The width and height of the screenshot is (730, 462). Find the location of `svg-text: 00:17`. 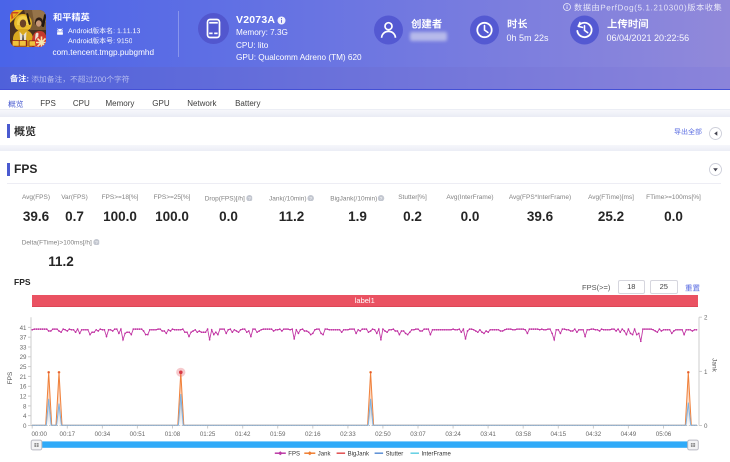

svg-text: 00:17 is located at coordinates (68, 434).